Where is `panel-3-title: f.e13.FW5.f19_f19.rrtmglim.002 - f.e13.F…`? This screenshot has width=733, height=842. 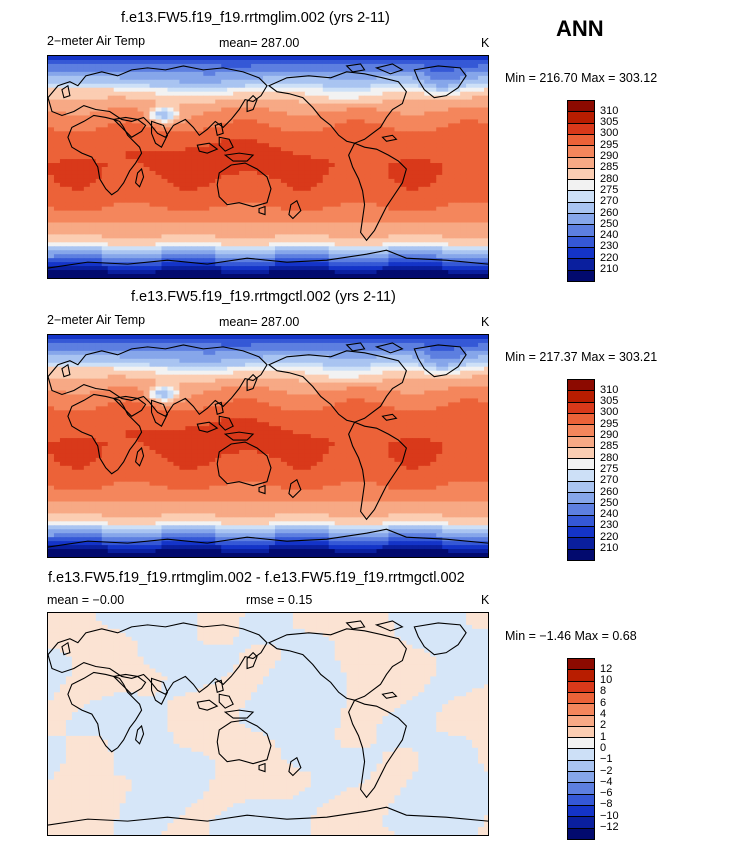 panel-3-title: f.e13.FW5.f19_f19.rrtmglim.002 - f.e13.F… is located at coordinates (256, 578).